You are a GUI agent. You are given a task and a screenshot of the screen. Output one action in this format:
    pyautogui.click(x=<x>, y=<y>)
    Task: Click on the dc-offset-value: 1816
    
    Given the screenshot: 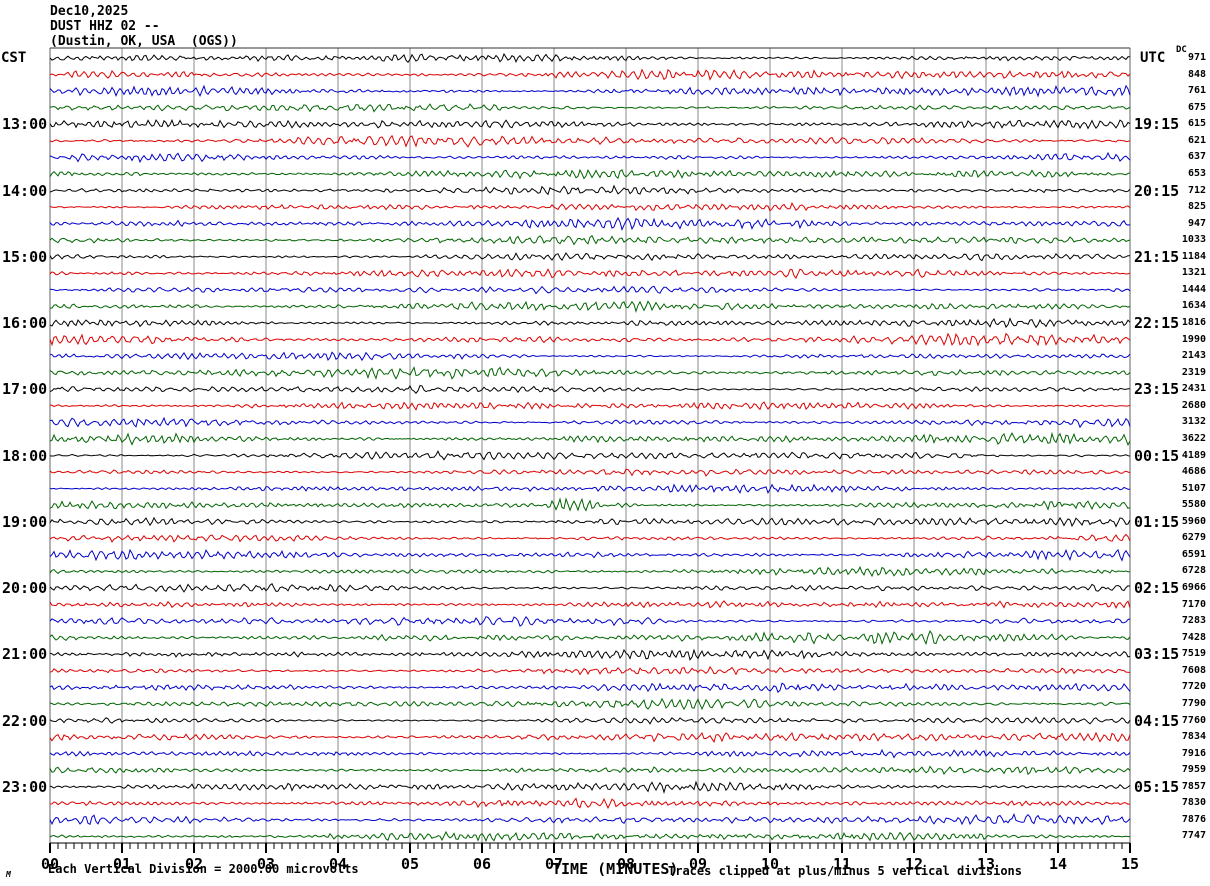 What is the action you would take?
    pyautogui.click(x=1193, y=322)
    